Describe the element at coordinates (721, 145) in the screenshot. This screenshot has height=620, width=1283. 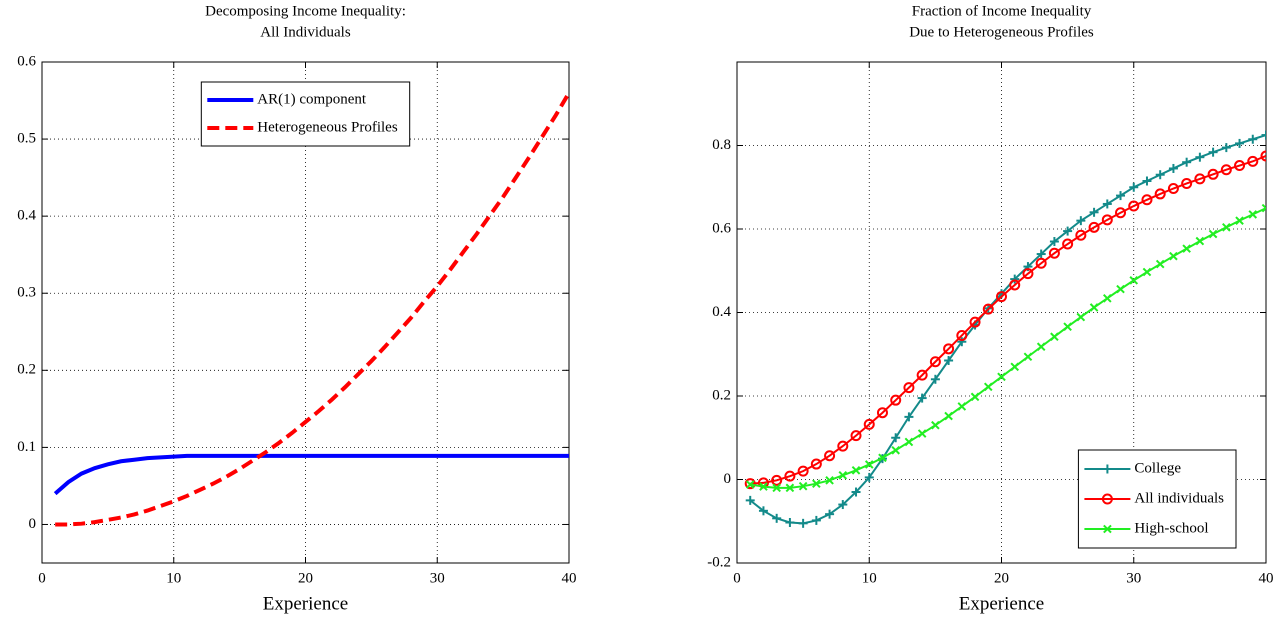
I see `y-tick-label: 0.8` at that location.